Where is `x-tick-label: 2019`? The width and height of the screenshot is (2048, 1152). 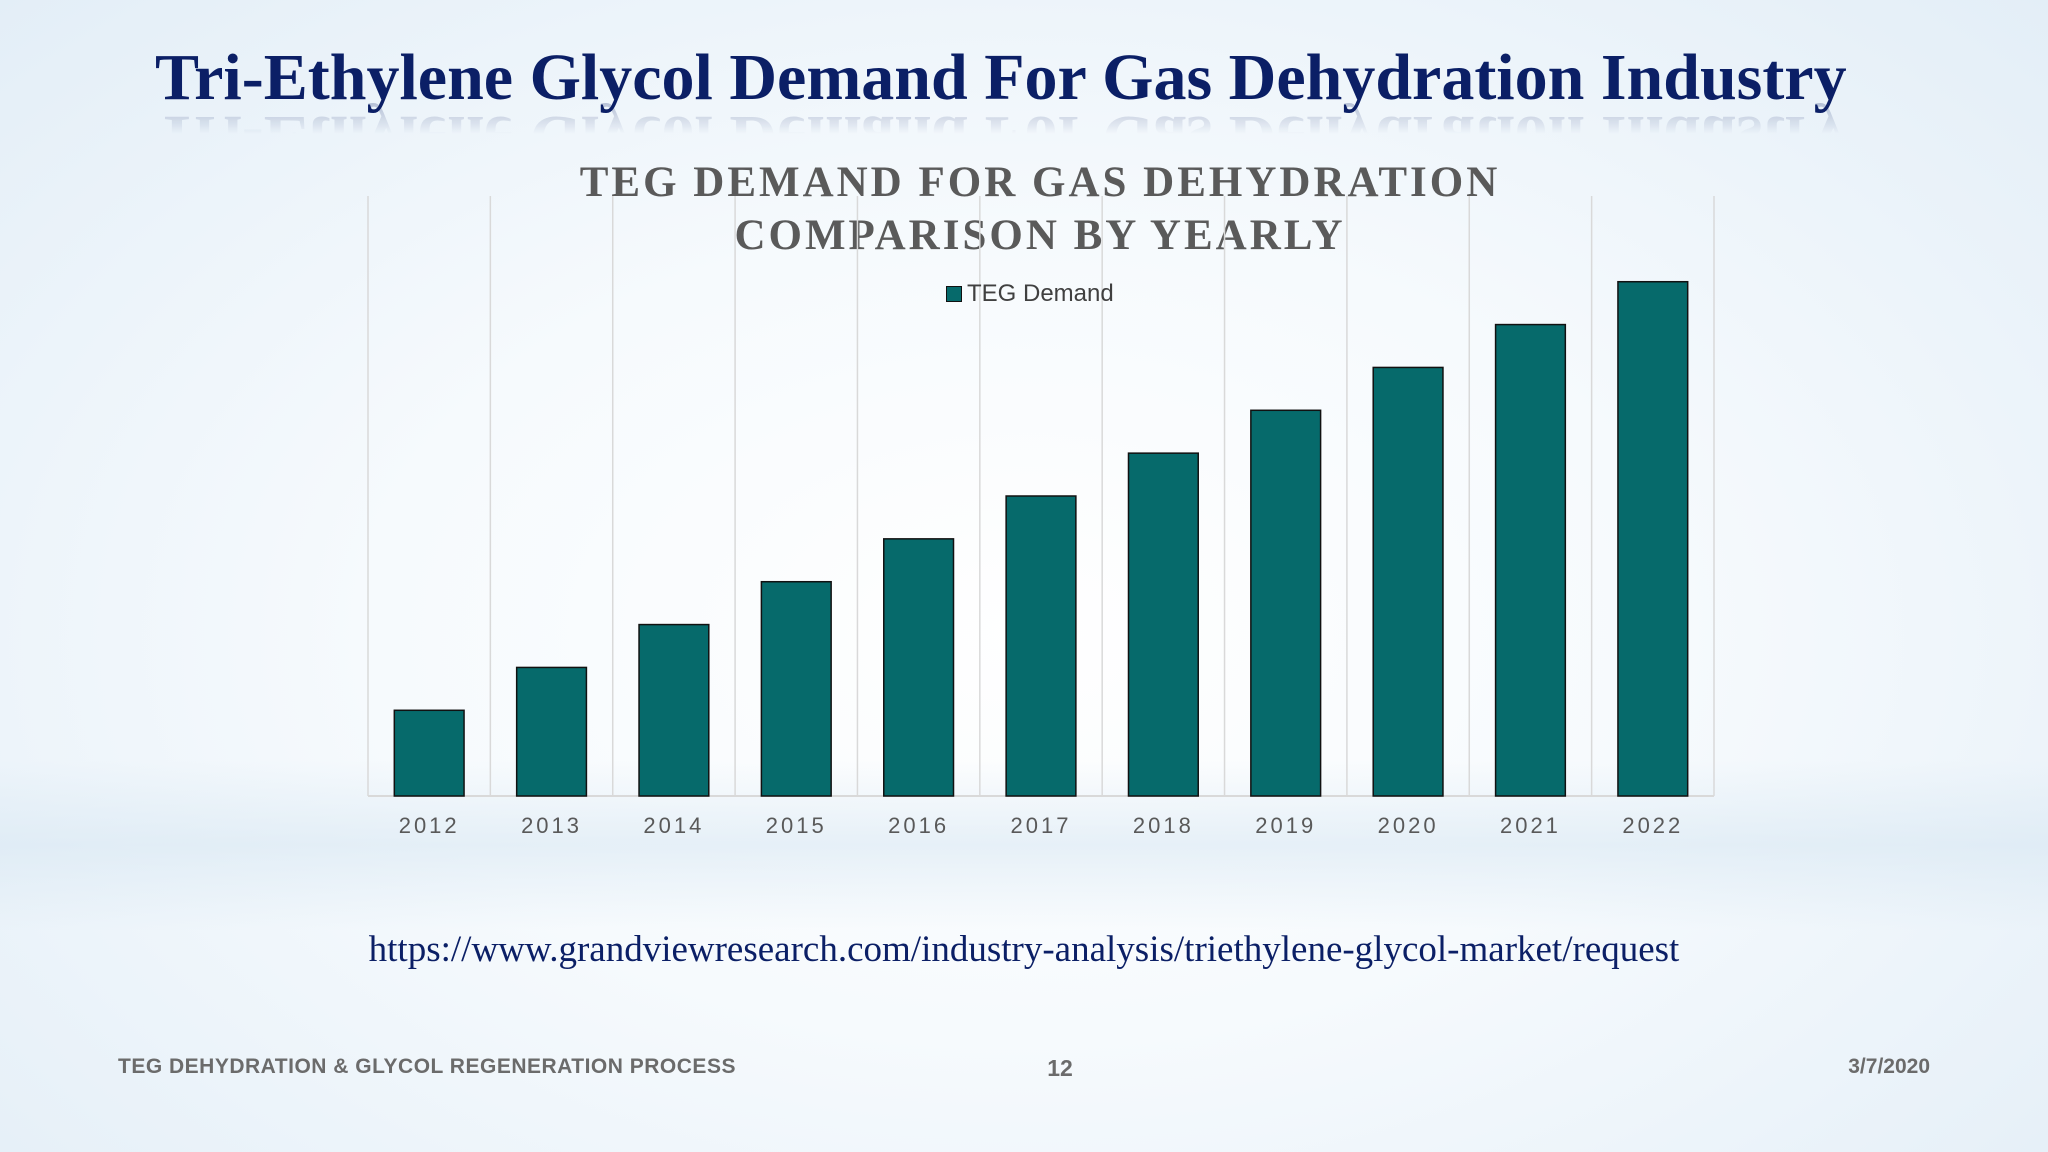
x-tick-label: 2019 is located at coordinates (1285, 825).